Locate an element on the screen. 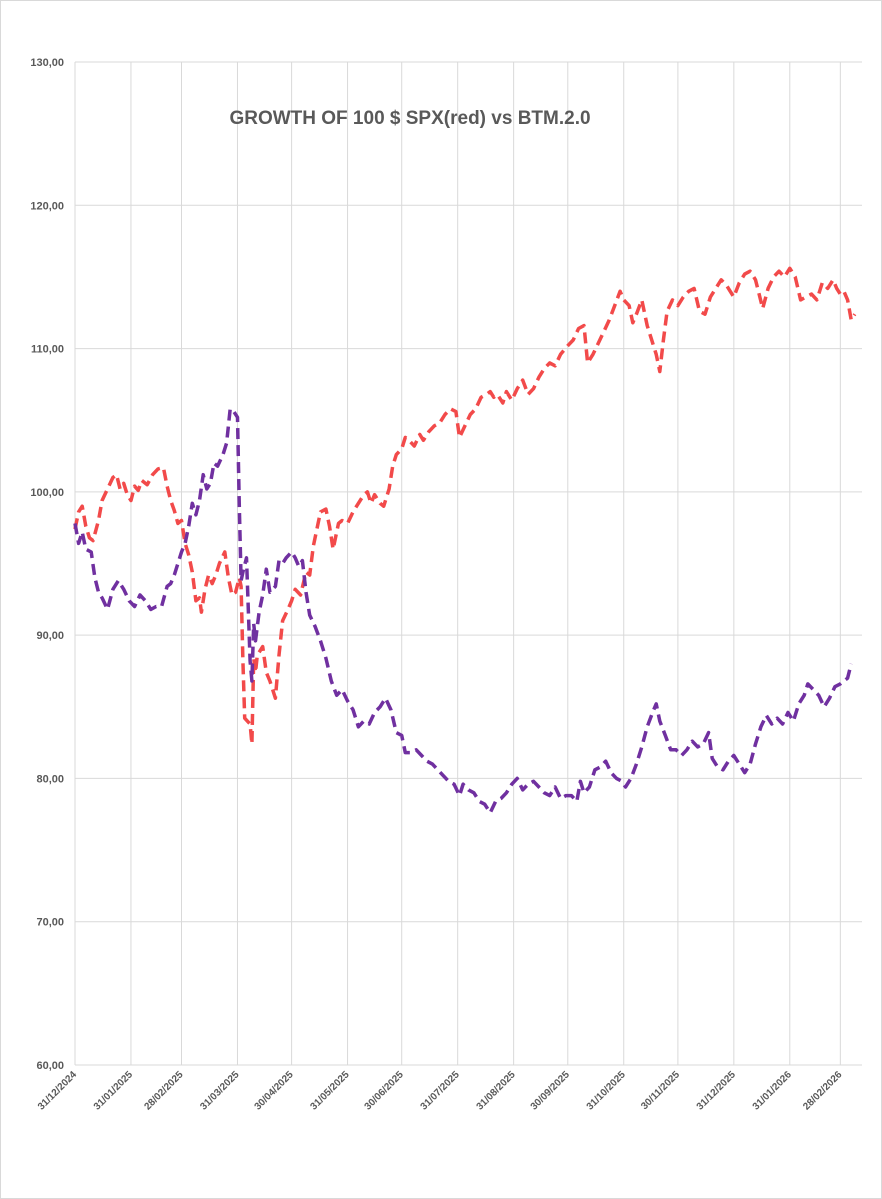  x-tick-label: 30/04/2025 is located at coordinates (274, 1090).